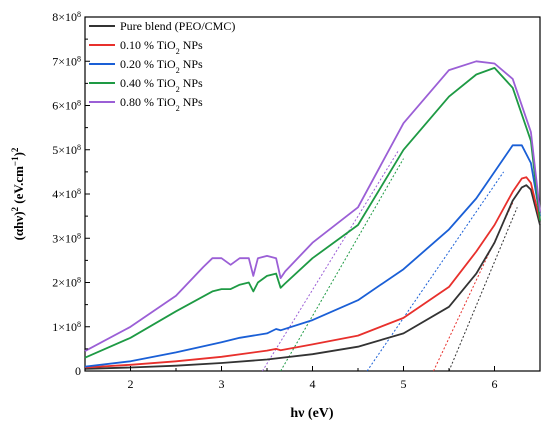  What do you see at coordinates (148, 45) in the screenshot?
I see `legend-label-text: 0.10 % TiO` at bounding box center [148, 45].